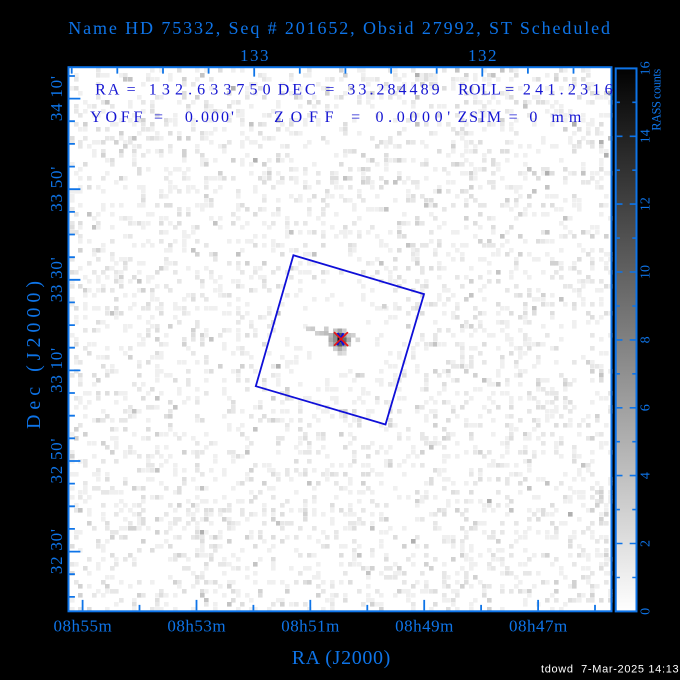  What do you see at coordinates (488, 117) in the screenshot?
I see `svg-text: ZSIM =` at bounding box center [488, 117].